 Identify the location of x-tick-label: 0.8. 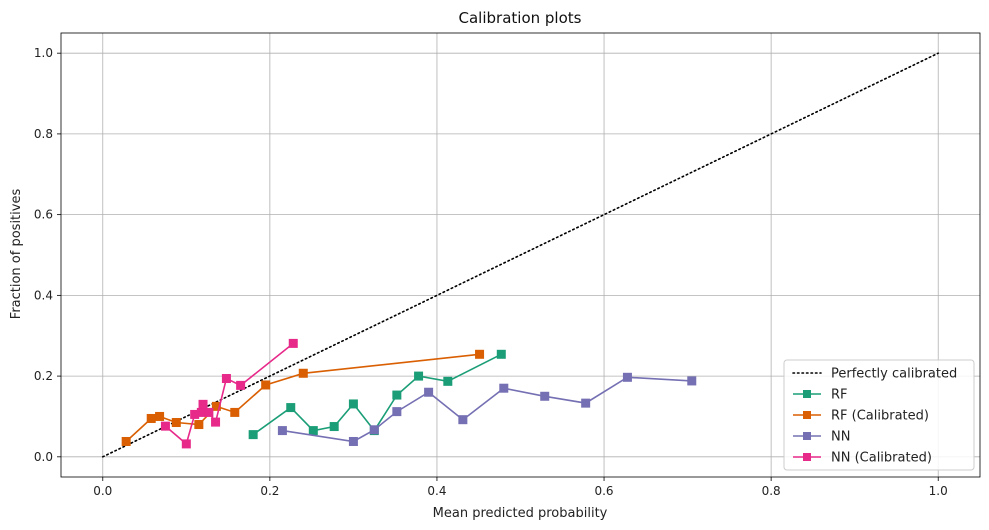
(771, 491).